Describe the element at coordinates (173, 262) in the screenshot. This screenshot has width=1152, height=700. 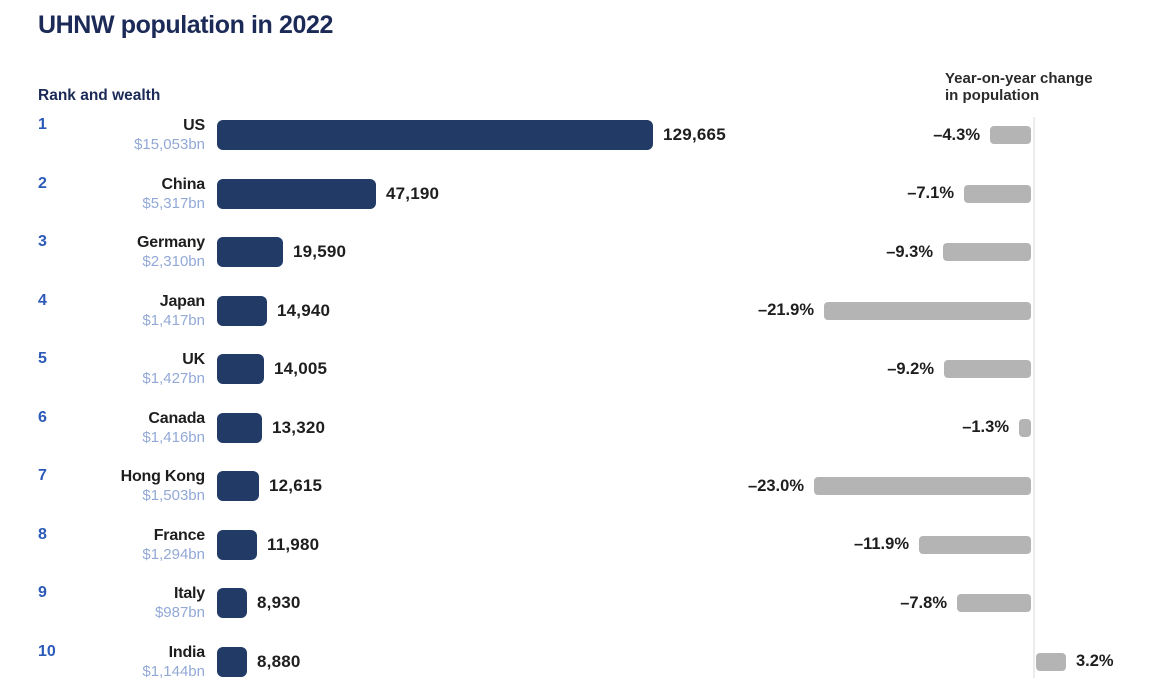
I see `country-wealth: $2,310bn` at that location.